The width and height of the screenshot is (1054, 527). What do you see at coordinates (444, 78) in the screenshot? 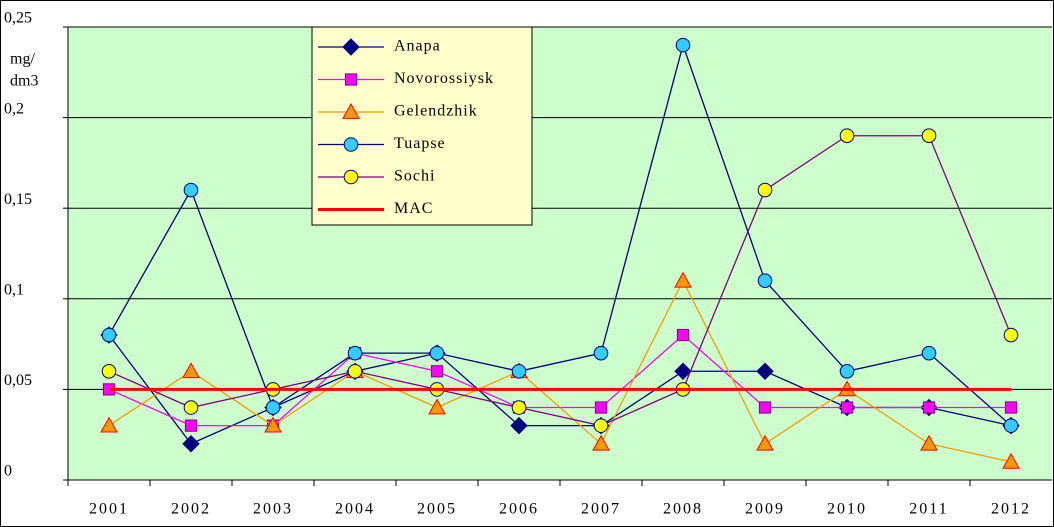
I see `legend-label: Novorossiysk` at bounding box center [444, 78].